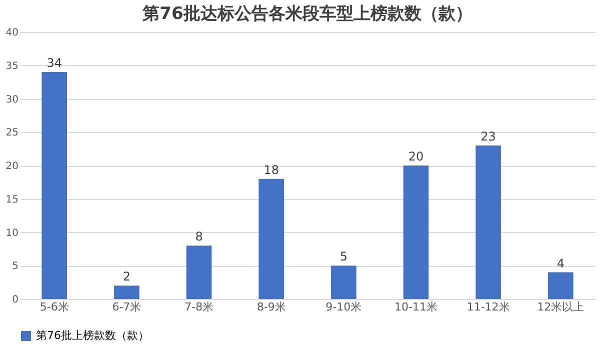  What do you see at coordinates (15, 300) in the screenshot?
I see `y-tick-label: 0` at bounding box center [15, 300].